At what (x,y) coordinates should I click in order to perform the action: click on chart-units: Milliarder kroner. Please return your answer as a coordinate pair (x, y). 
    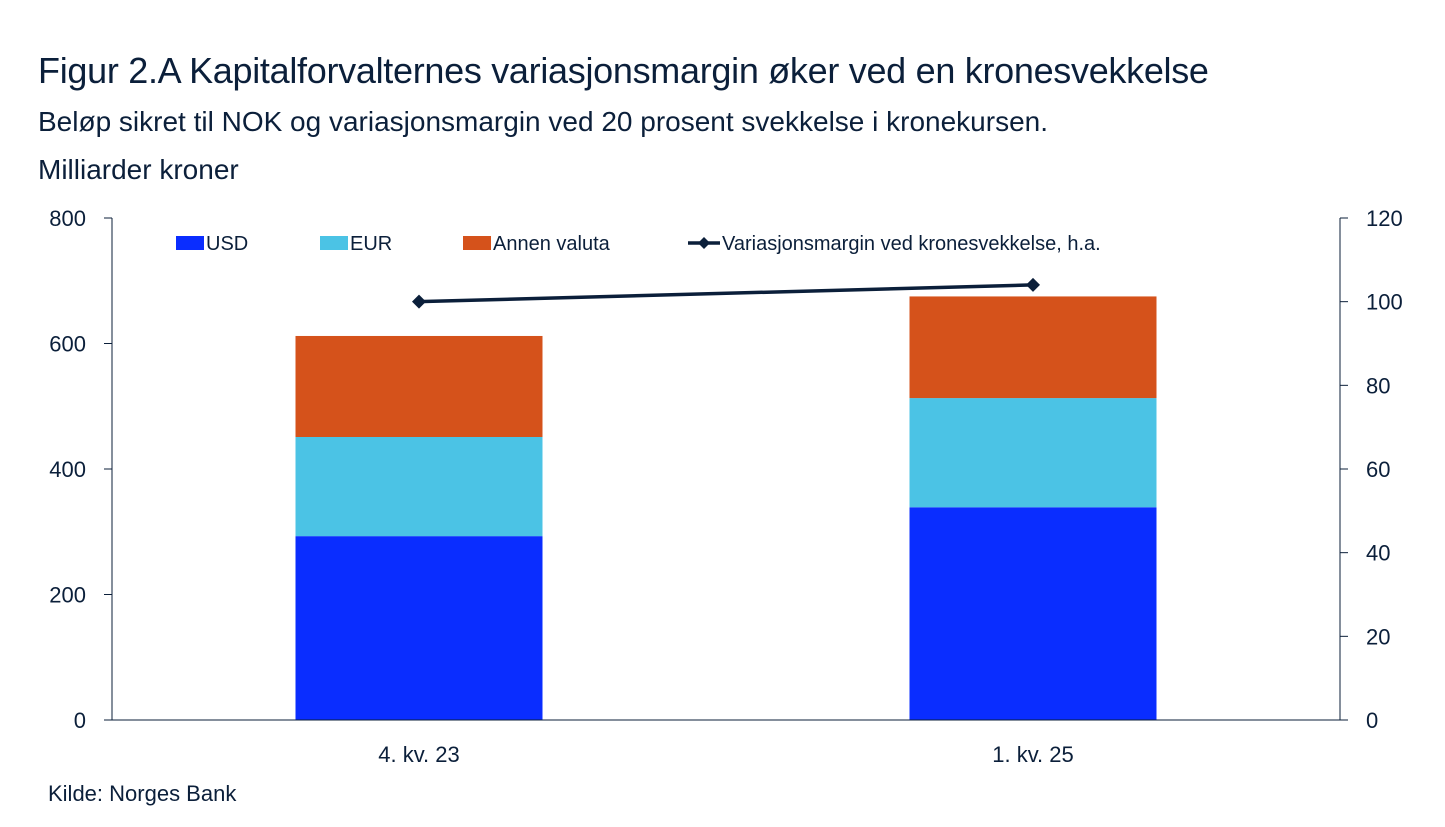
    Looking at the image, I should click on (138, 169).